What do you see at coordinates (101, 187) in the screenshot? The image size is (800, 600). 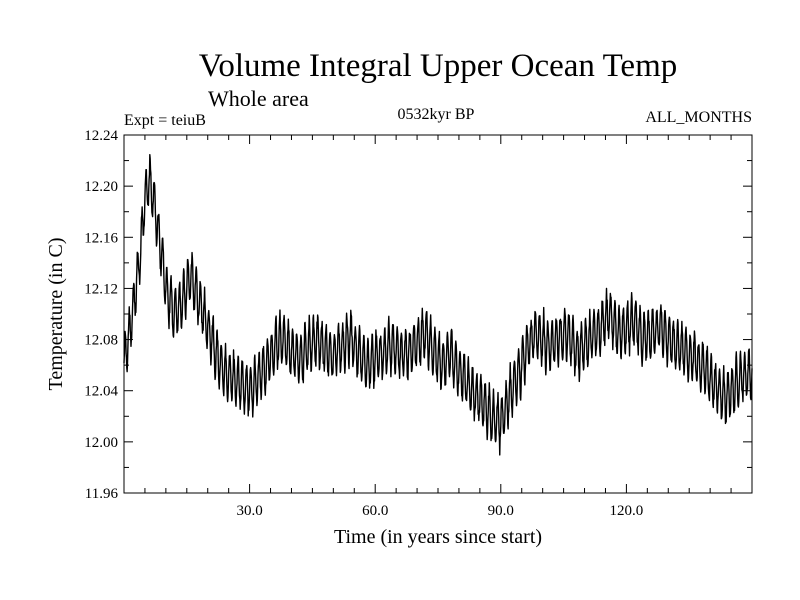 I see `y-tick-label: 12.20` at bounding box center [101, 187].